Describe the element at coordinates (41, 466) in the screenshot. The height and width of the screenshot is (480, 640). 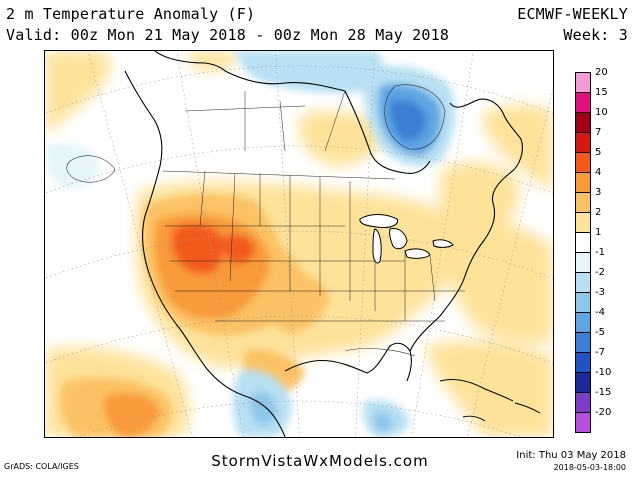
I see `grads-credit: GrADS: COLA/IGES` at that location.